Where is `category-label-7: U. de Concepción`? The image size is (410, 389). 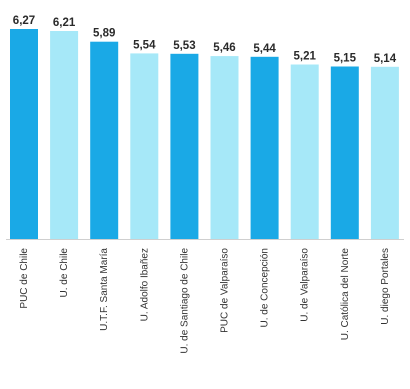 category-label-7: U. de Concepción is located at coordinates (265, 288).